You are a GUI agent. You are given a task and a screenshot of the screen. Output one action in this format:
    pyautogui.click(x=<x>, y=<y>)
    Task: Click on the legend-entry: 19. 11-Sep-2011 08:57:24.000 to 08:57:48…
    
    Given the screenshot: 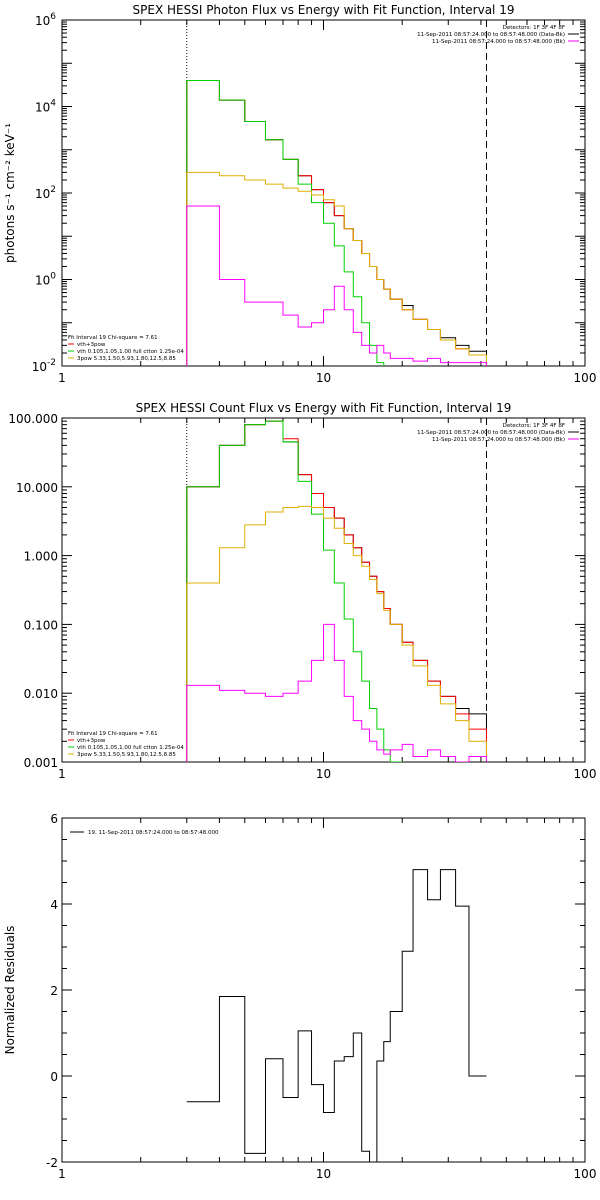 What is the action you would take?
    pyautogui.click(x=153, y=833)
    